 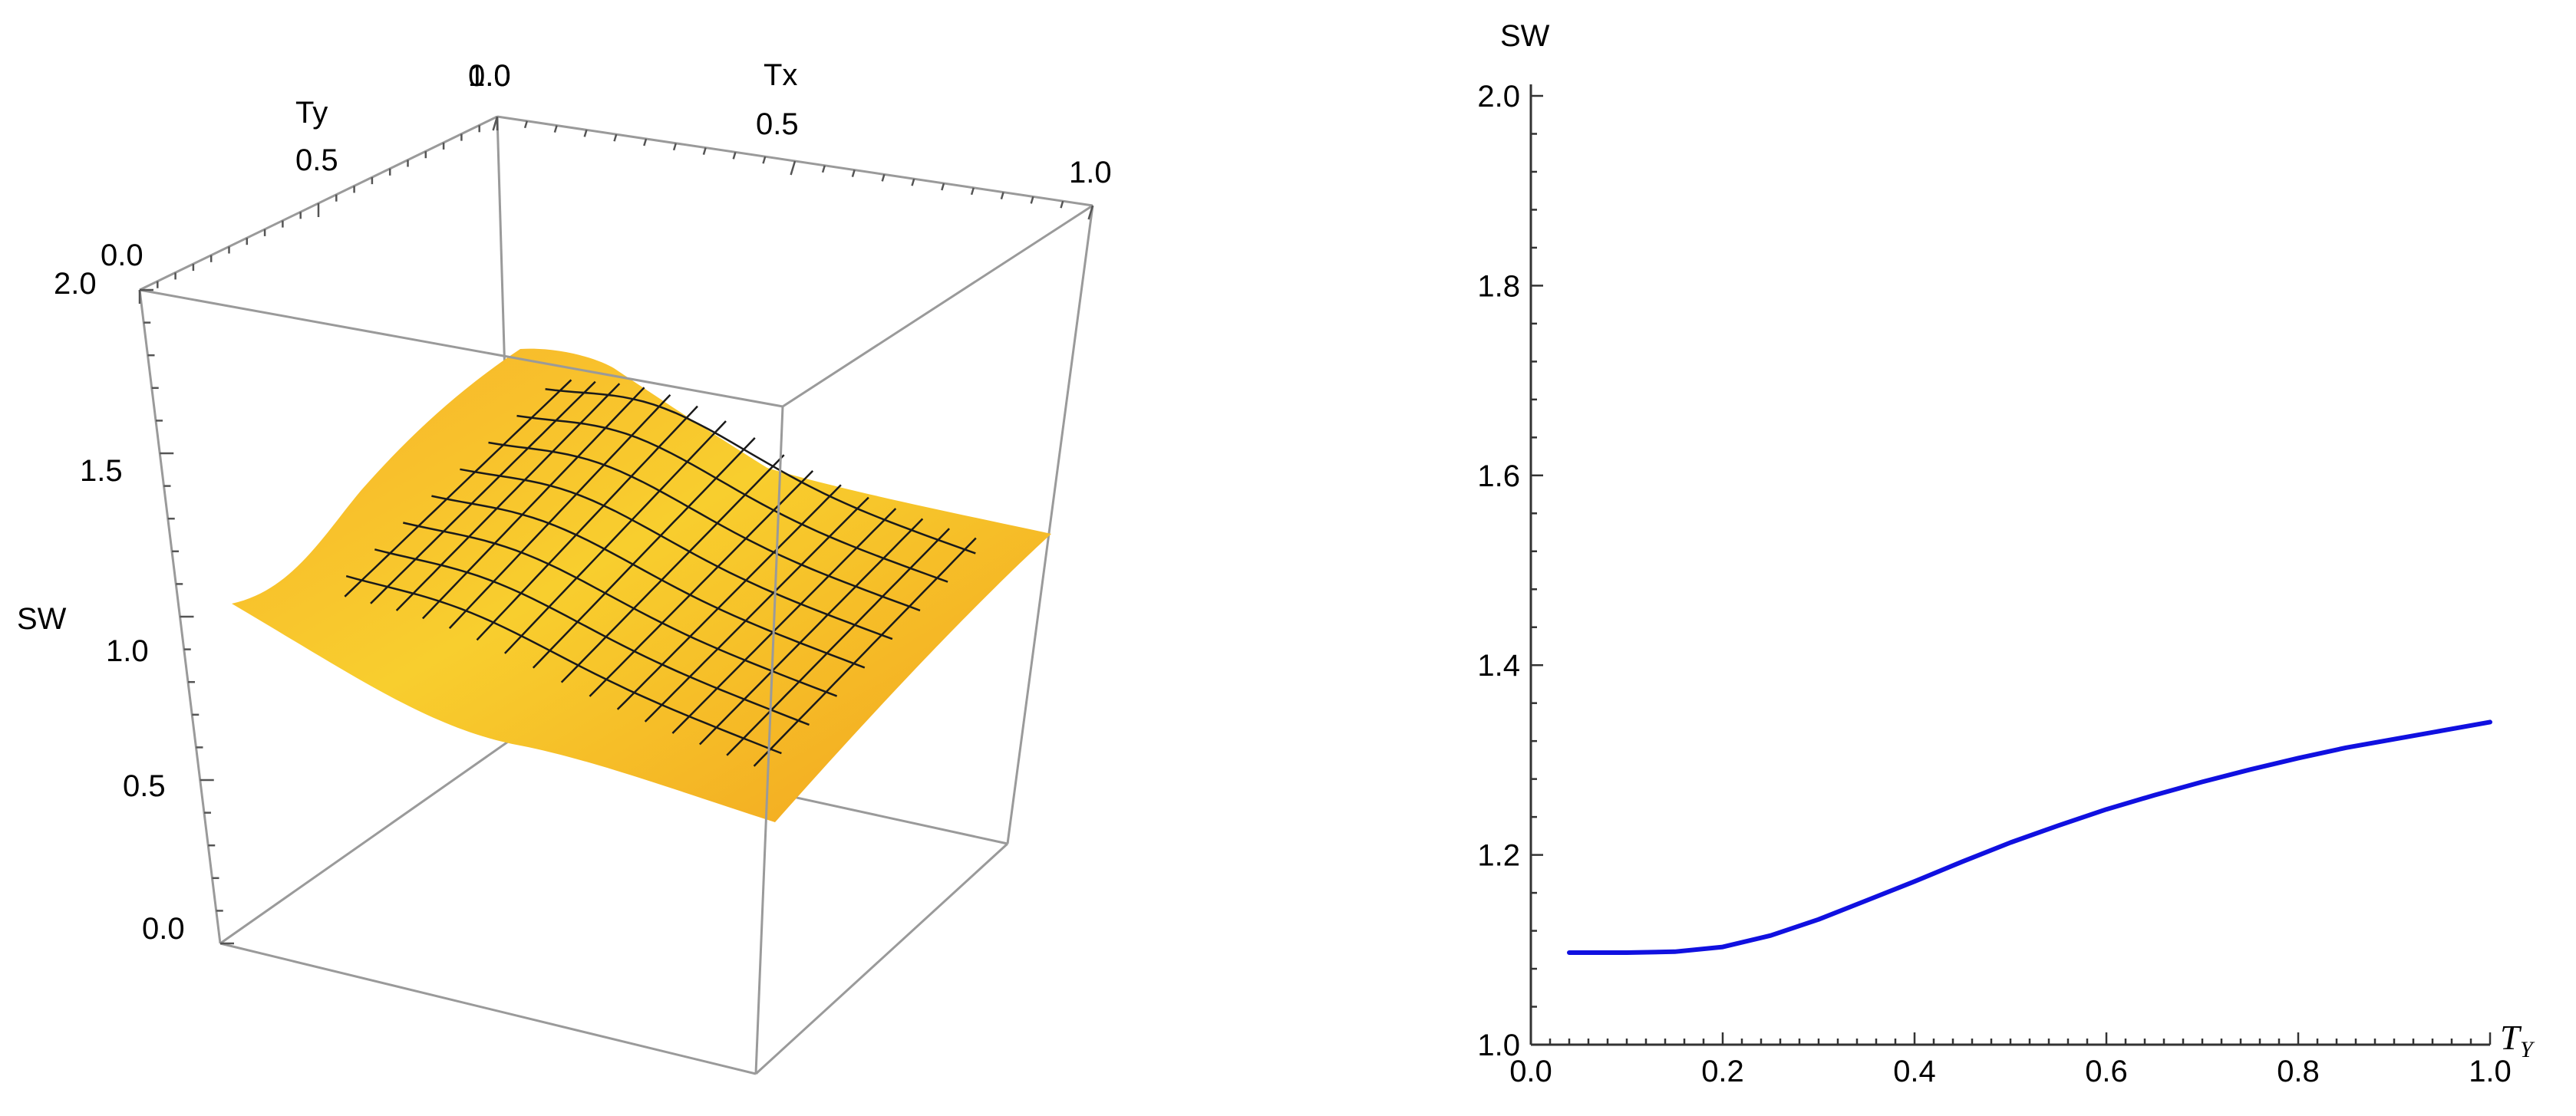 I want to click on y-tick-label: 1.4, so click(x=1498, y=666).